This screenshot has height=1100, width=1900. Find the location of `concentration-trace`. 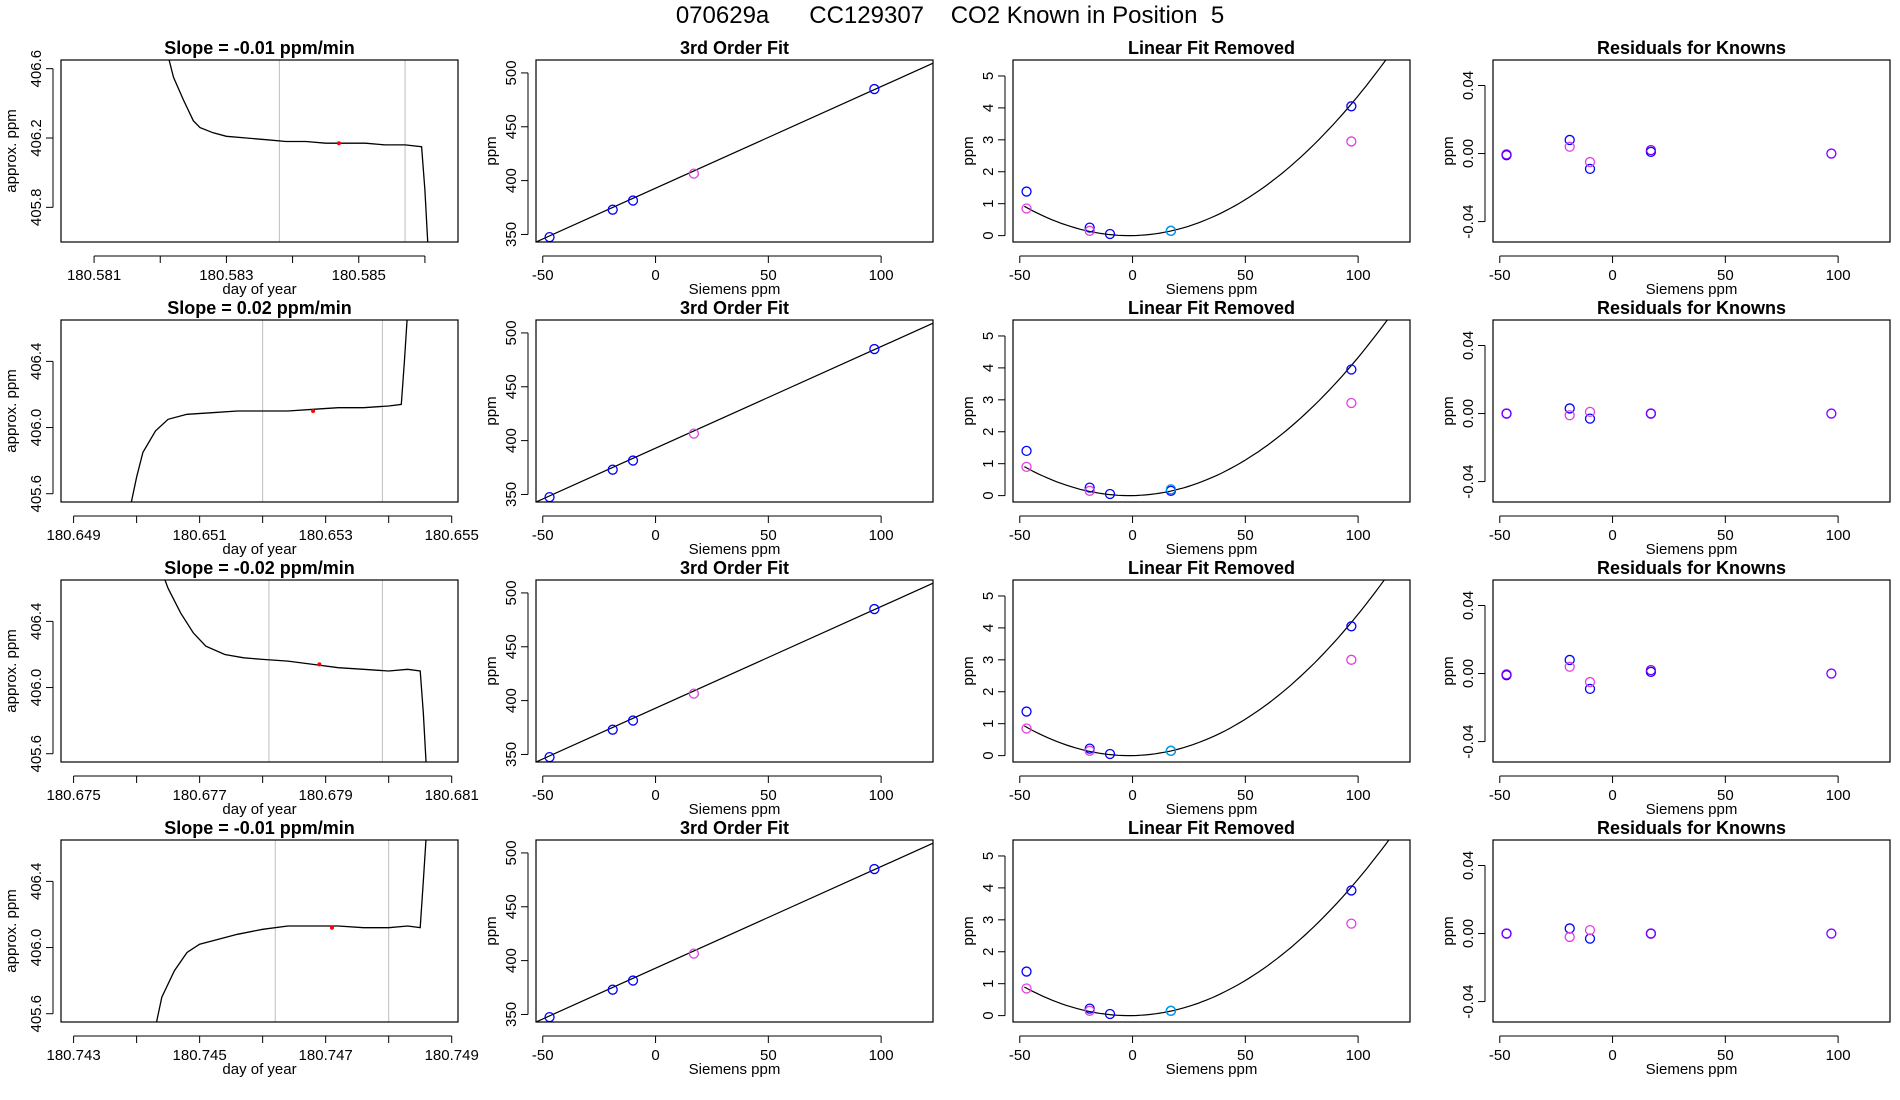

concentration-trace is located at coordinates (298, 151).